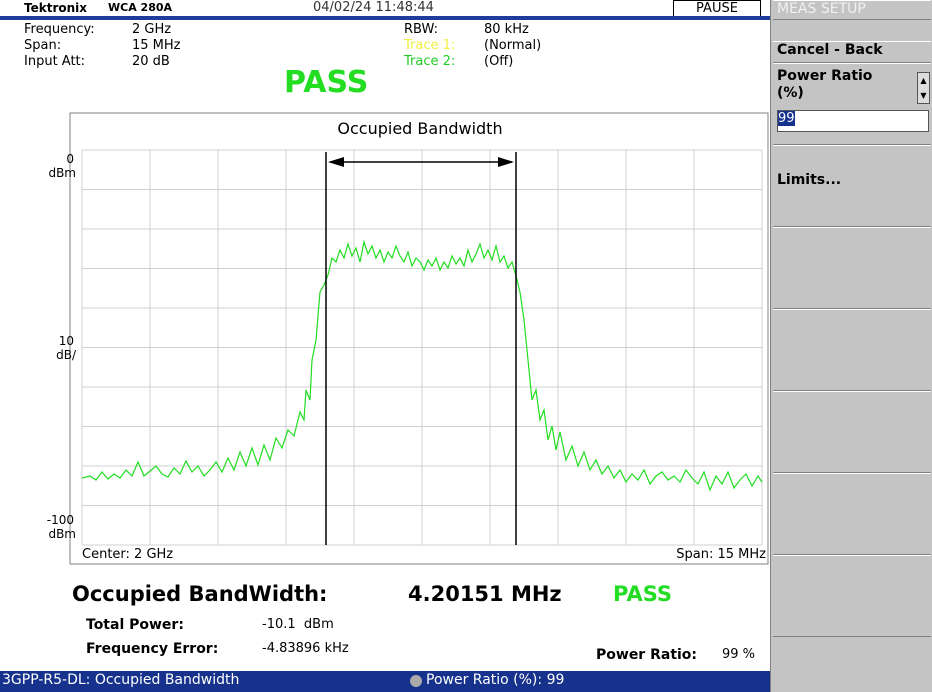 This screenshot has height=692, width=932. What do you see at coordinates (485, 594) in the screenshot?
I see `obw-value: 4.20151 MHz` at bounding box center [485, 594].